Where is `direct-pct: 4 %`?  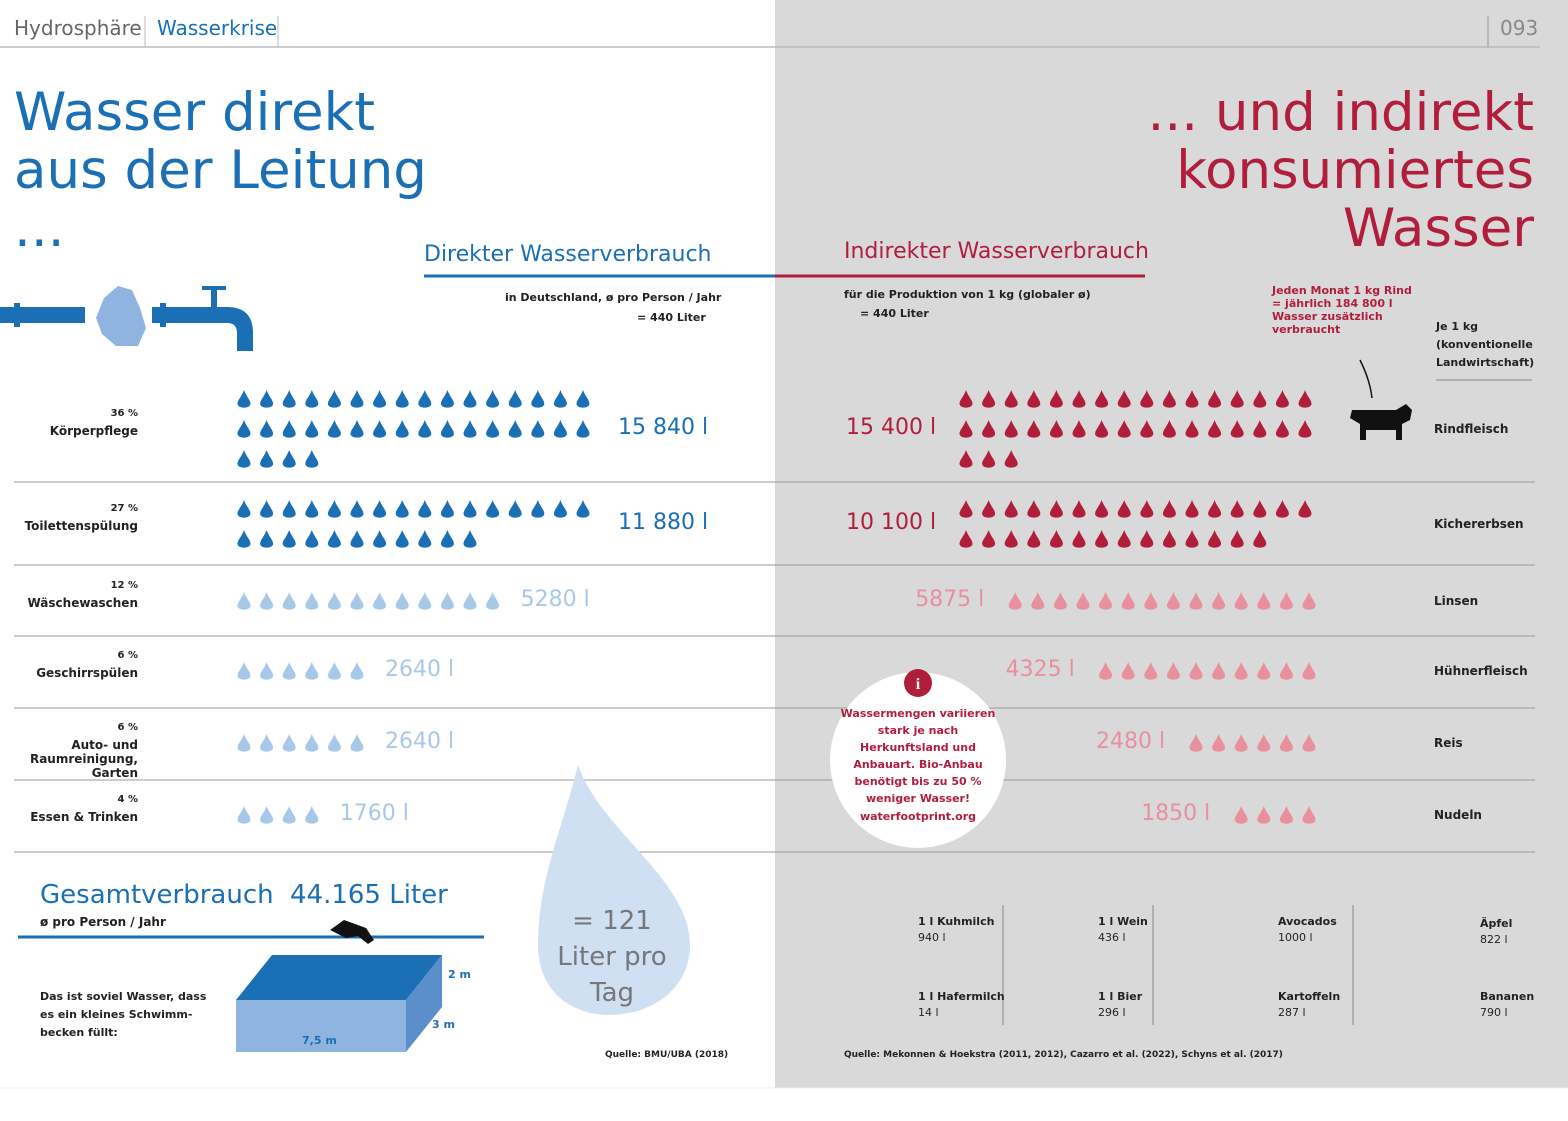 direct-pct: 4 % is located at coordinates (127, 799).